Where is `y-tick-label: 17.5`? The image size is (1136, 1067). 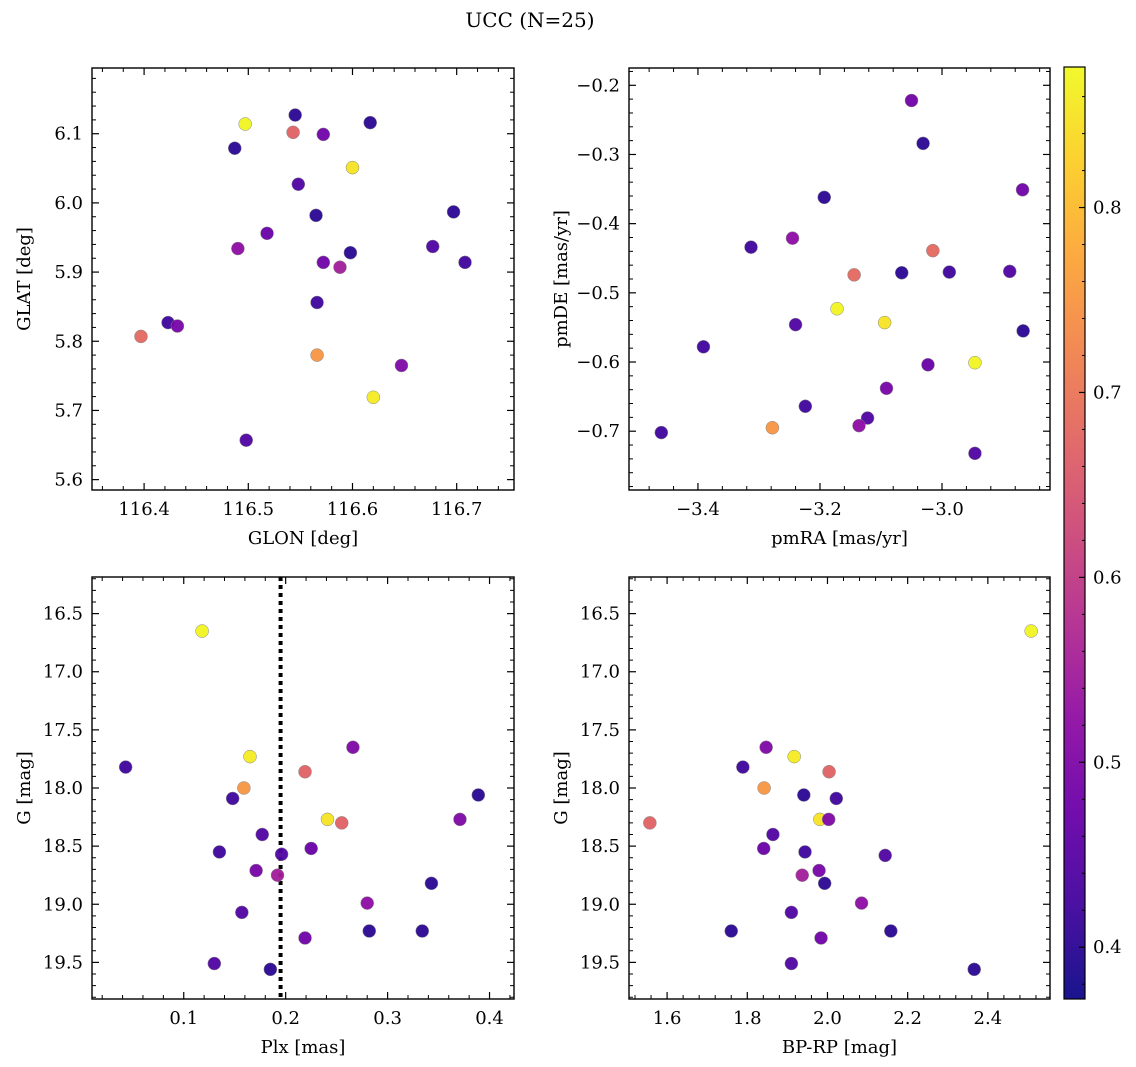
y-tick-label: 17.5 is located at coordinates (600, 730).